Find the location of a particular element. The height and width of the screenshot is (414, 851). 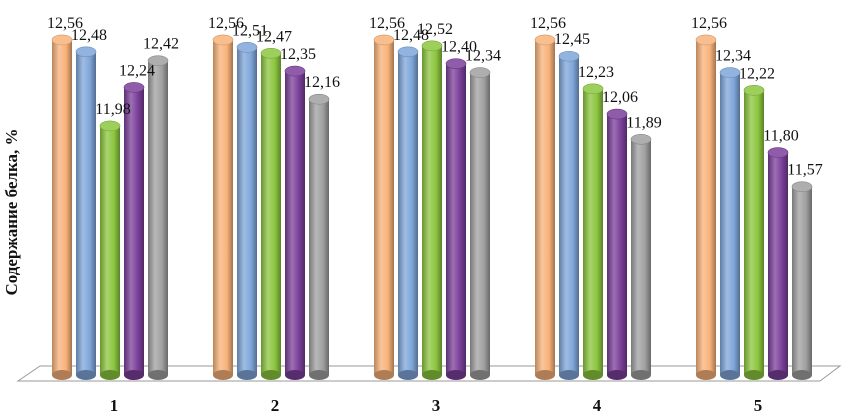

bar-group2-series4 is located at coordinates (295, 222).